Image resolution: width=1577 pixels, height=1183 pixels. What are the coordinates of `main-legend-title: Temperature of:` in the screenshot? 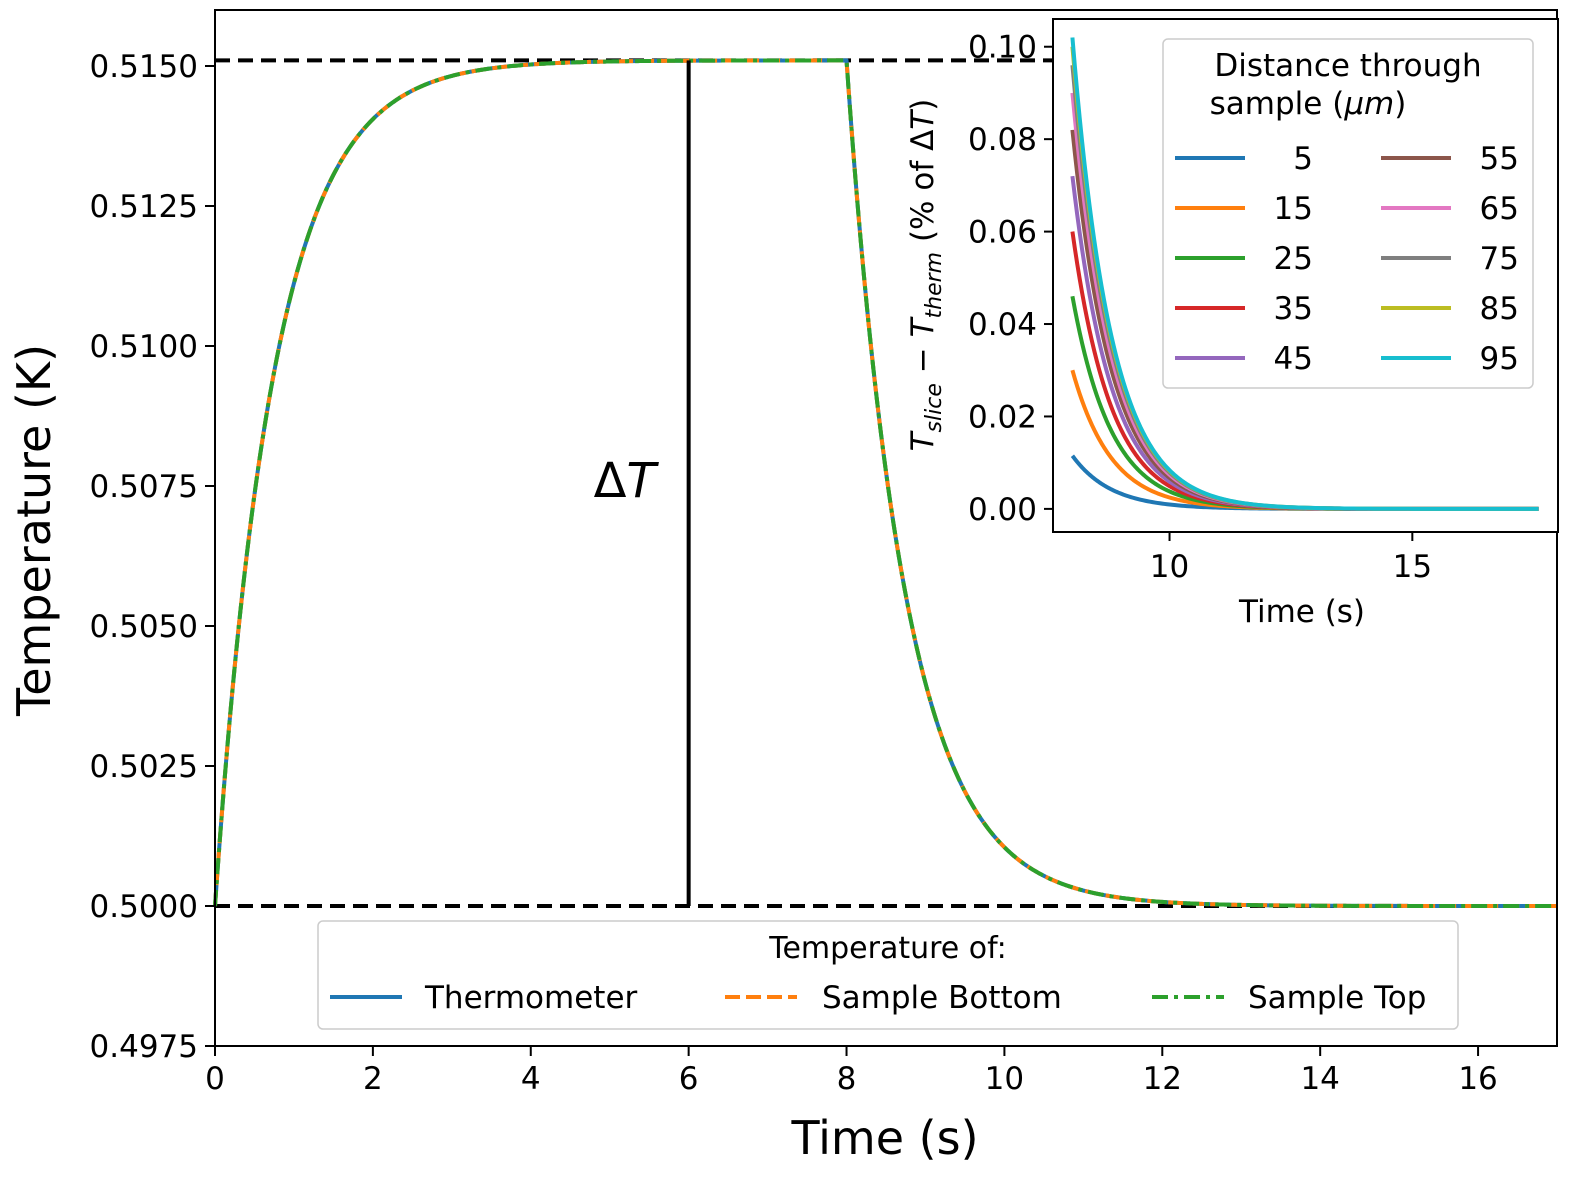 It's located at (887, 948).